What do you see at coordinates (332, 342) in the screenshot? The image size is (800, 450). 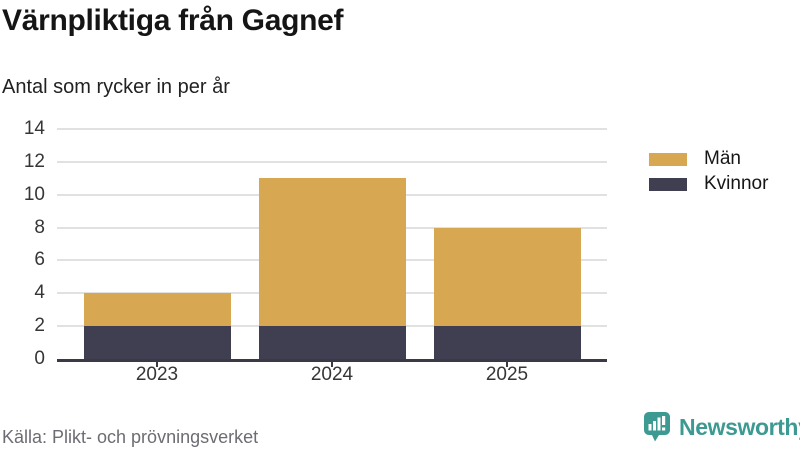 I see `bar-2024-kvinnor` at bounding box center [332, 342].